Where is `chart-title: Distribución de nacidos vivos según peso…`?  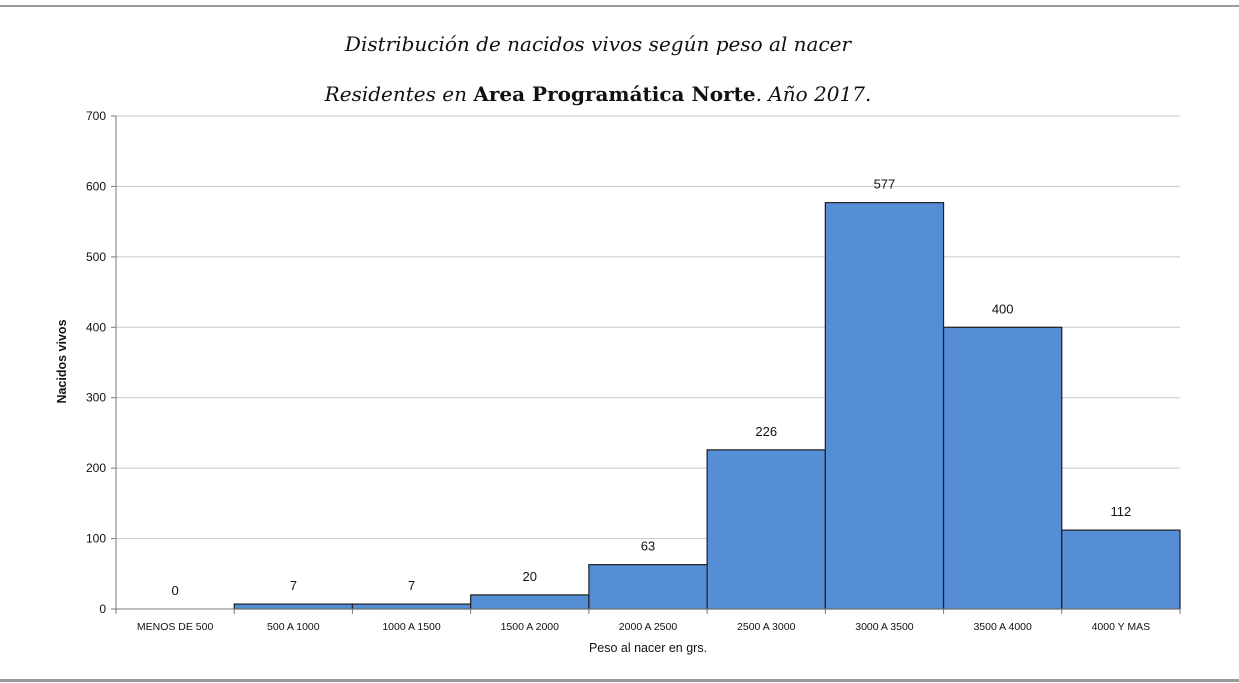
chart-title: Distribución de nacidos vivos según peso… is located at coordinates (598, 44).